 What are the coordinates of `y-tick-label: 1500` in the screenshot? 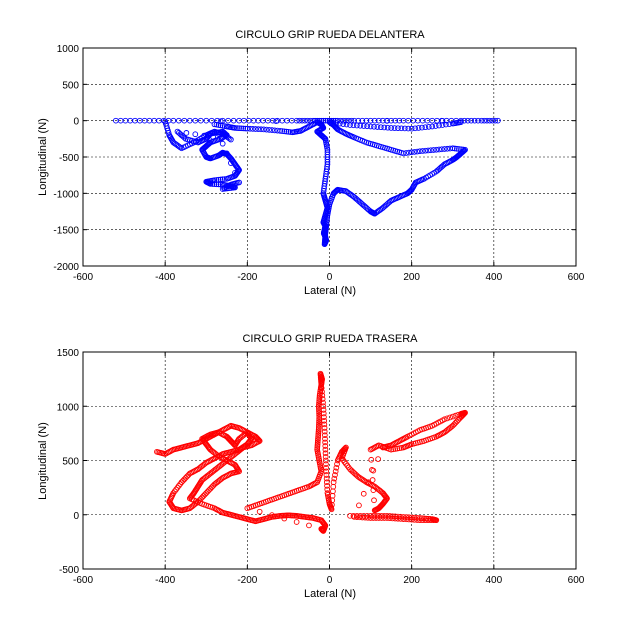 It's located at (68, 353).